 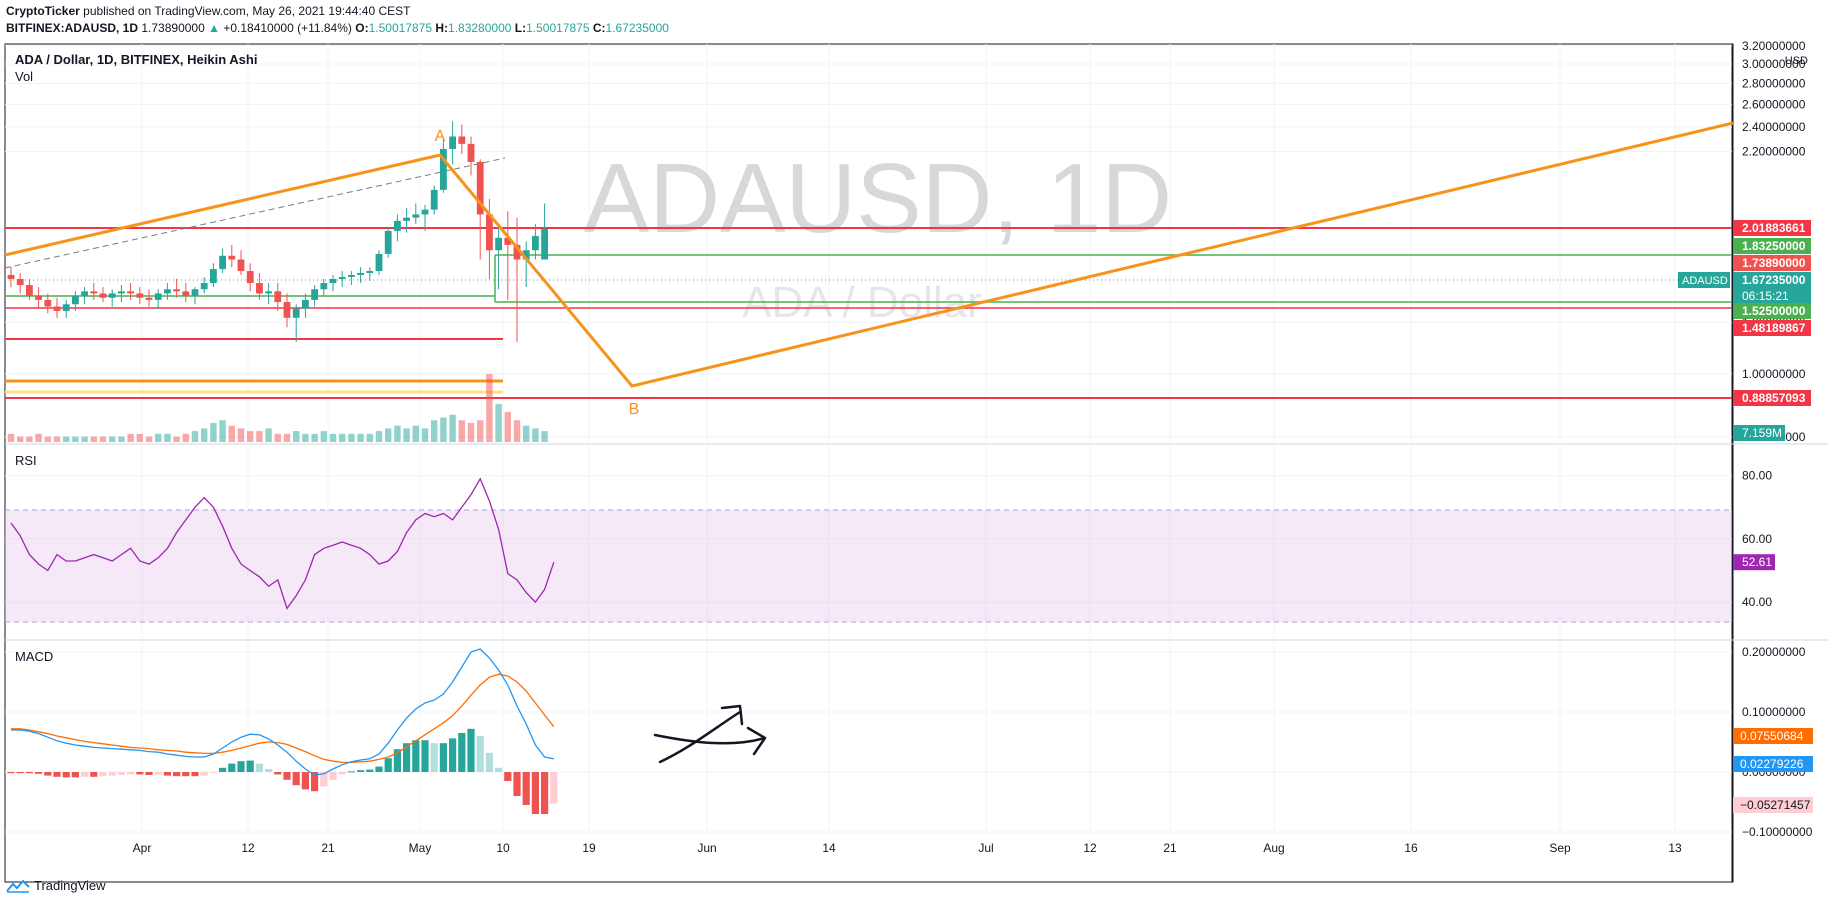 What do you see at coordinates (26, 460) in the screenshot?
I see `rsi-label: RSI` at bounding box center [26, 460].